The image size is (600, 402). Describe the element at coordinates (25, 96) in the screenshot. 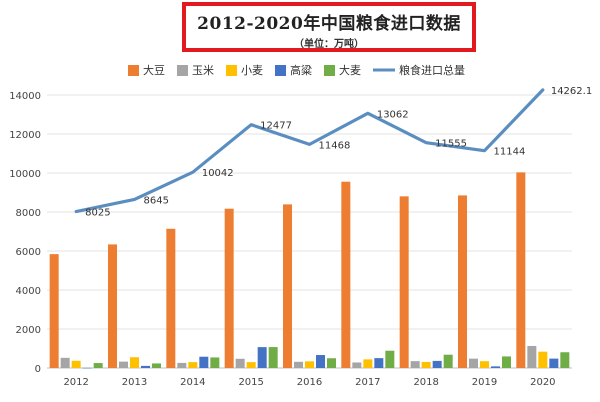

I see `y-tick-label: 14000` at that location.